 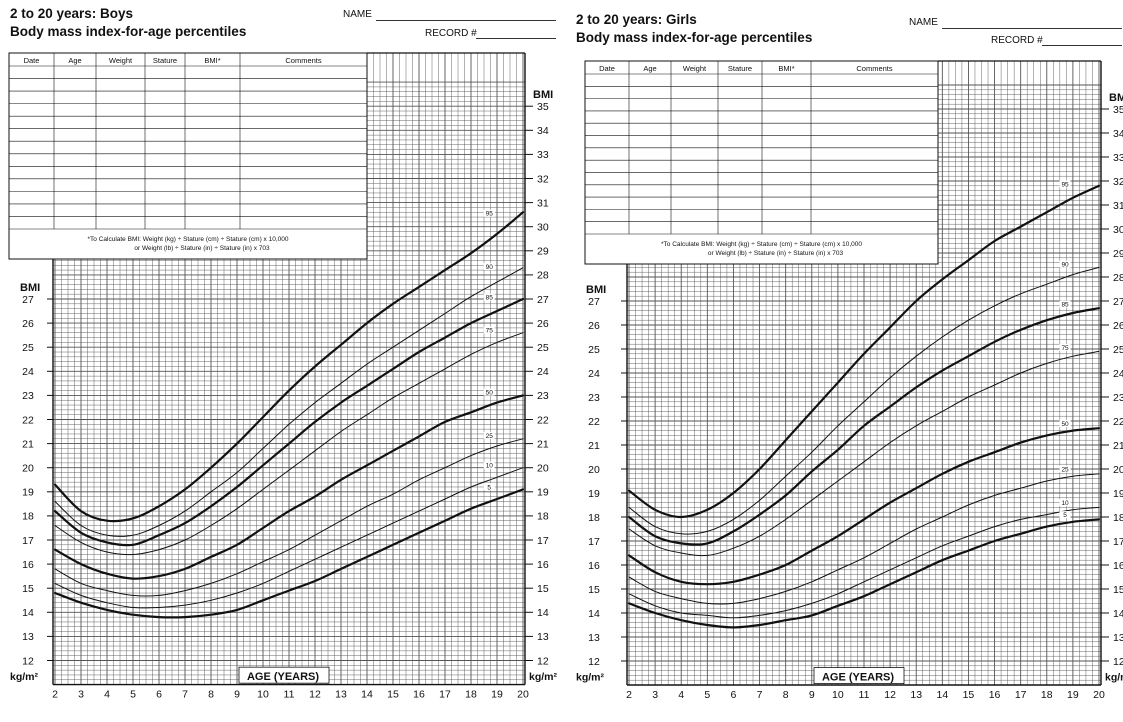 I want to click on y-tick-label-left: 15, so click(x=594, y=590).